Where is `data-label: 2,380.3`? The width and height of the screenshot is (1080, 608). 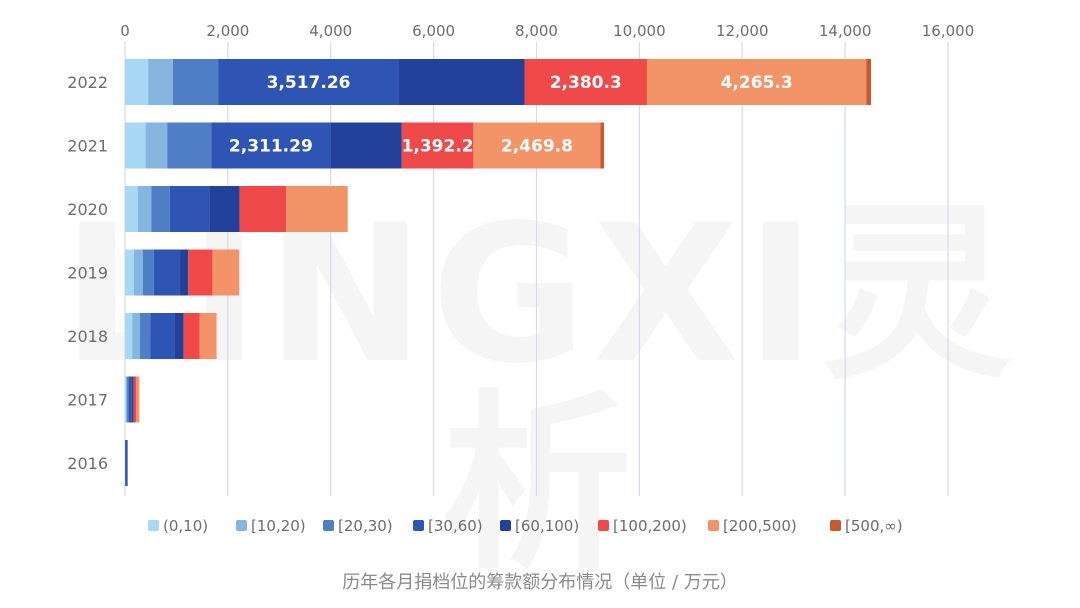
data-label: 2,380.3 is located at coordinates (586, 83).